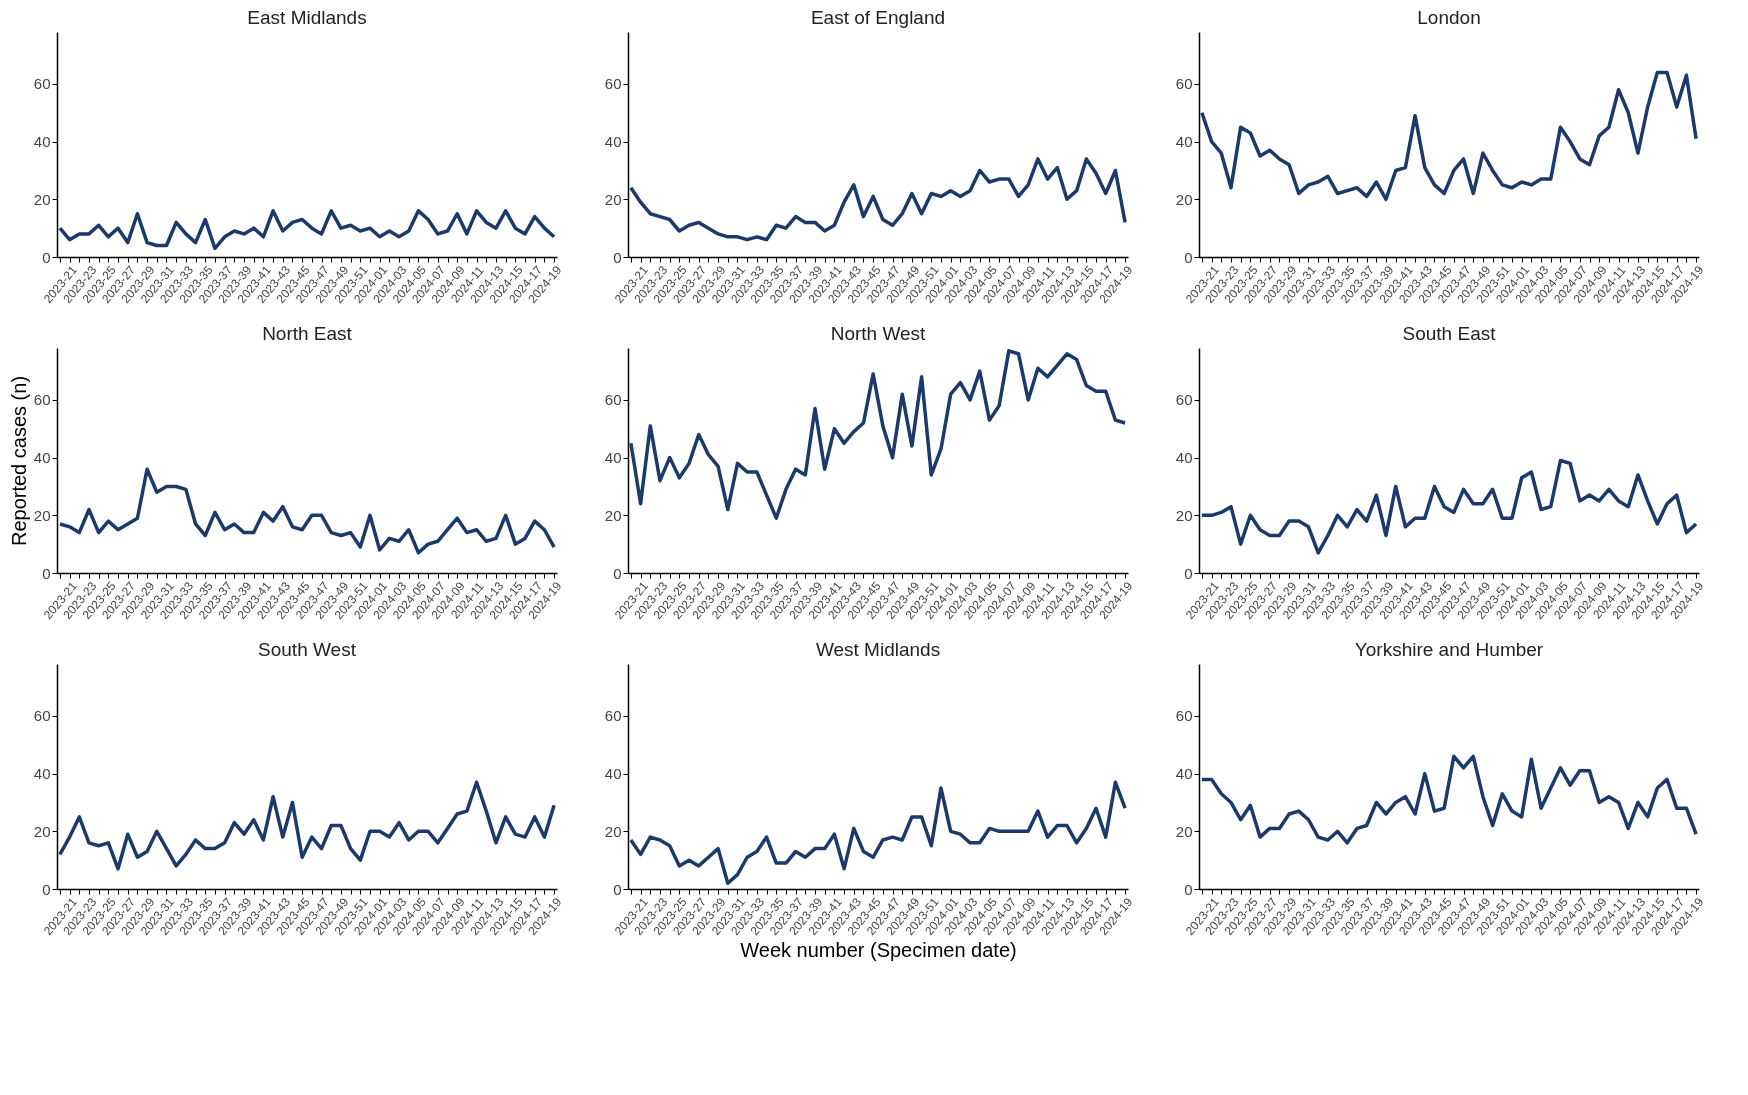 This screenshot has height=1095, width=1748. Describe the element at coordinates (878, 649) in the screenshot. I see `chart-title: West Midlands` at that location.